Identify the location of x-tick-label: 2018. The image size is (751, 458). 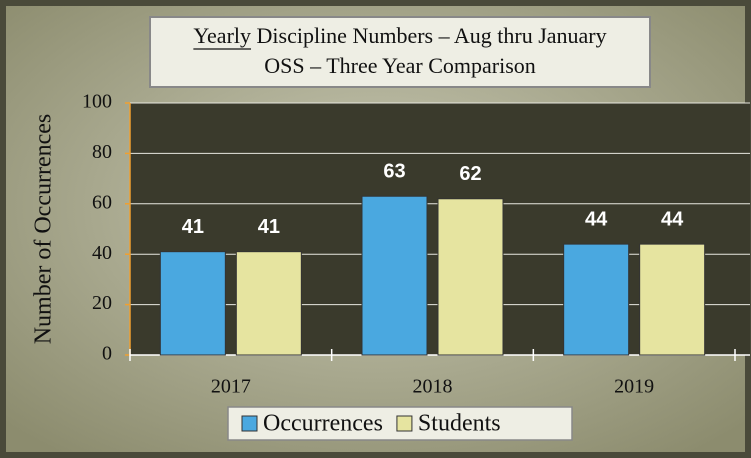
(433, 387).